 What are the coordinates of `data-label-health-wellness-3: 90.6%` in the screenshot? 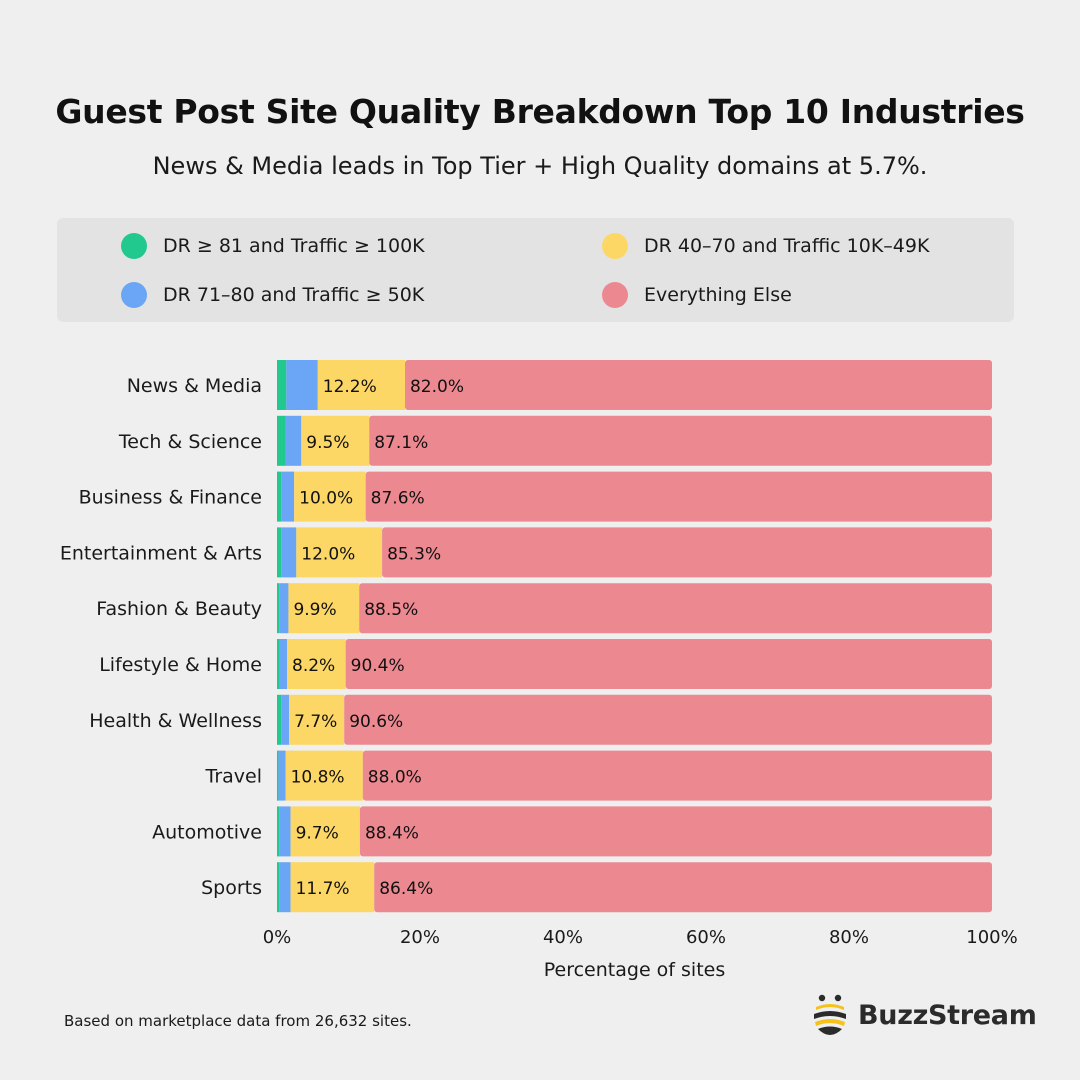 It's located at (376, 722).